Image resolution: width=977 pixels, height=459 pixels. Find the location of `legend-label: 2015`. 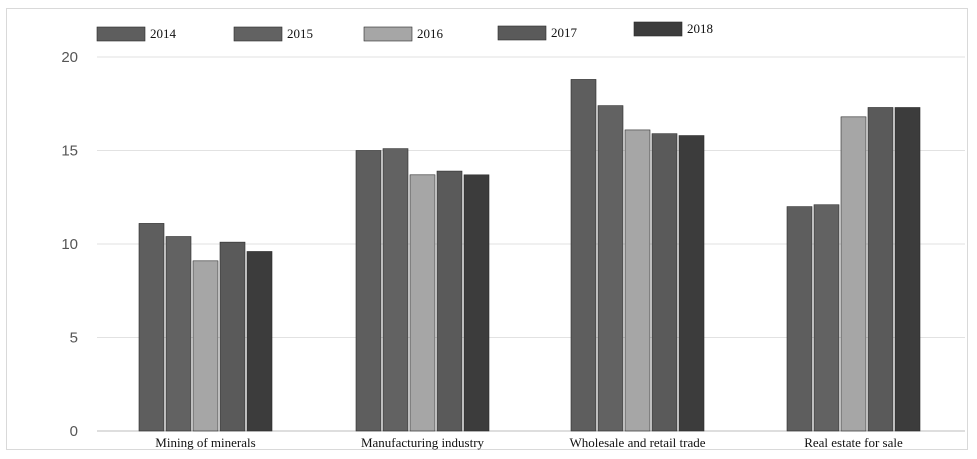

legend-label: 2015 is located at coordinates (300, 33).